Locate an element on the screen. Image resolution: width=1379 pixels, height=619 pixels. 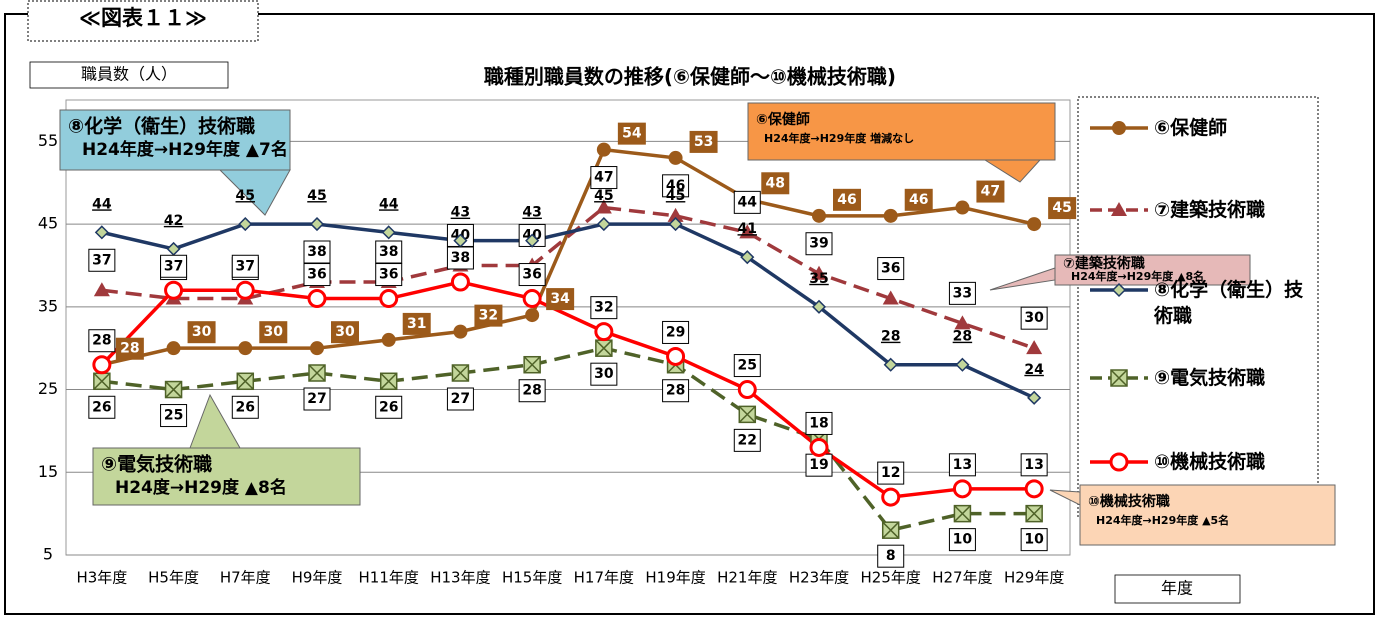
data-label: 47 is located at coordinates (990, 192).